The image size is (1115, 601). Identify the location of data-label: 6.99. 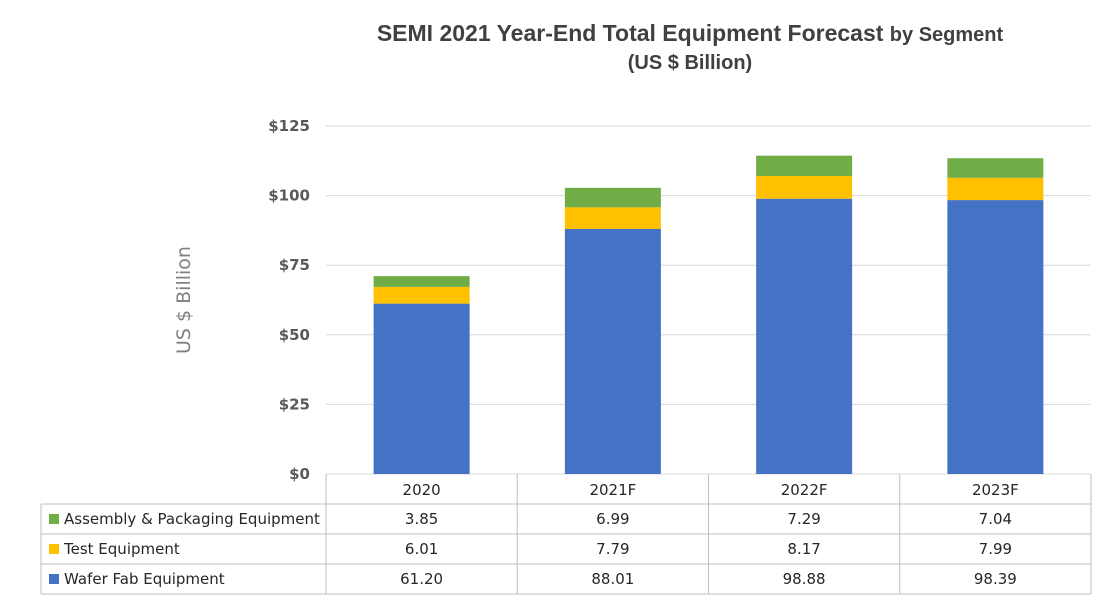
(612, 519).